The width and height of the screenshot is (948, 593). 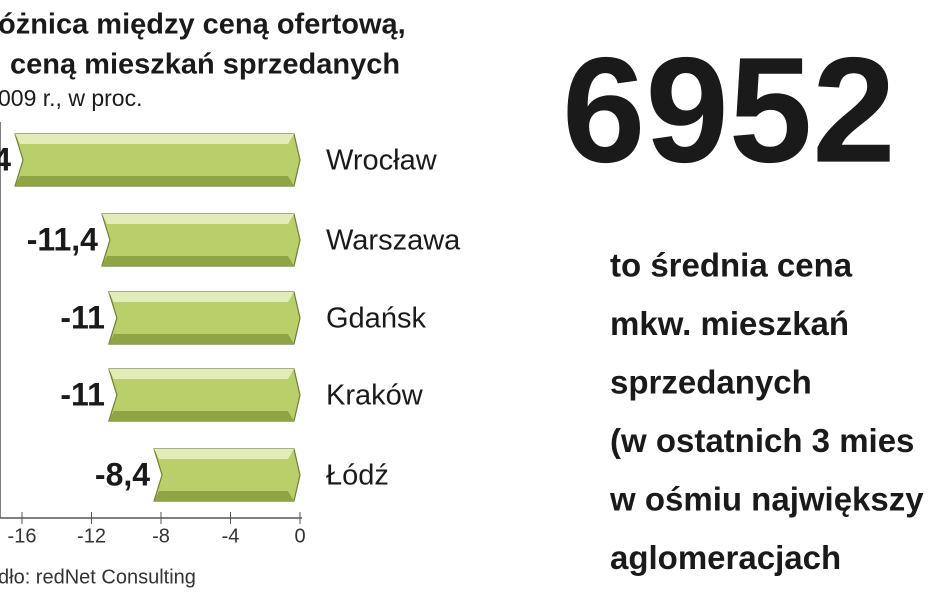 What do you see at coordinates (729, 110) in the screenshot?
I see `headline-number: 6952` at bounding box center [729, 110].